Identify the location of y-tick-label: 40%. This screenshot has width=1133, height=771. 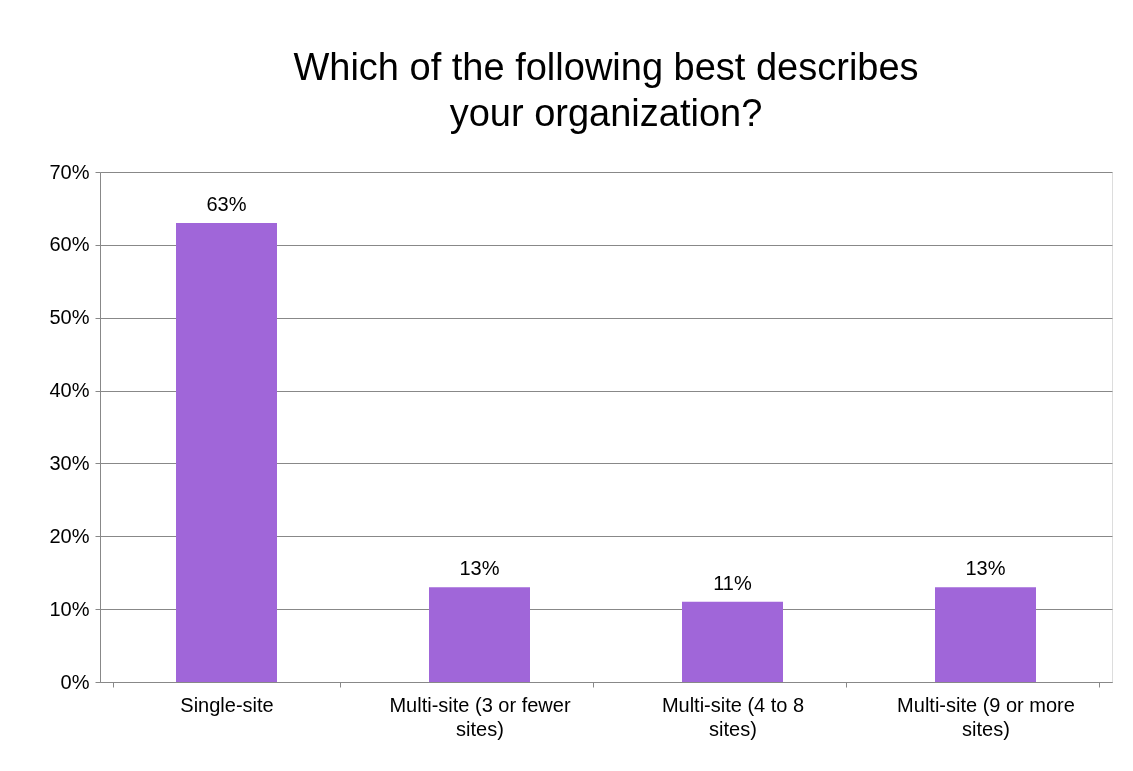
(69, 390).